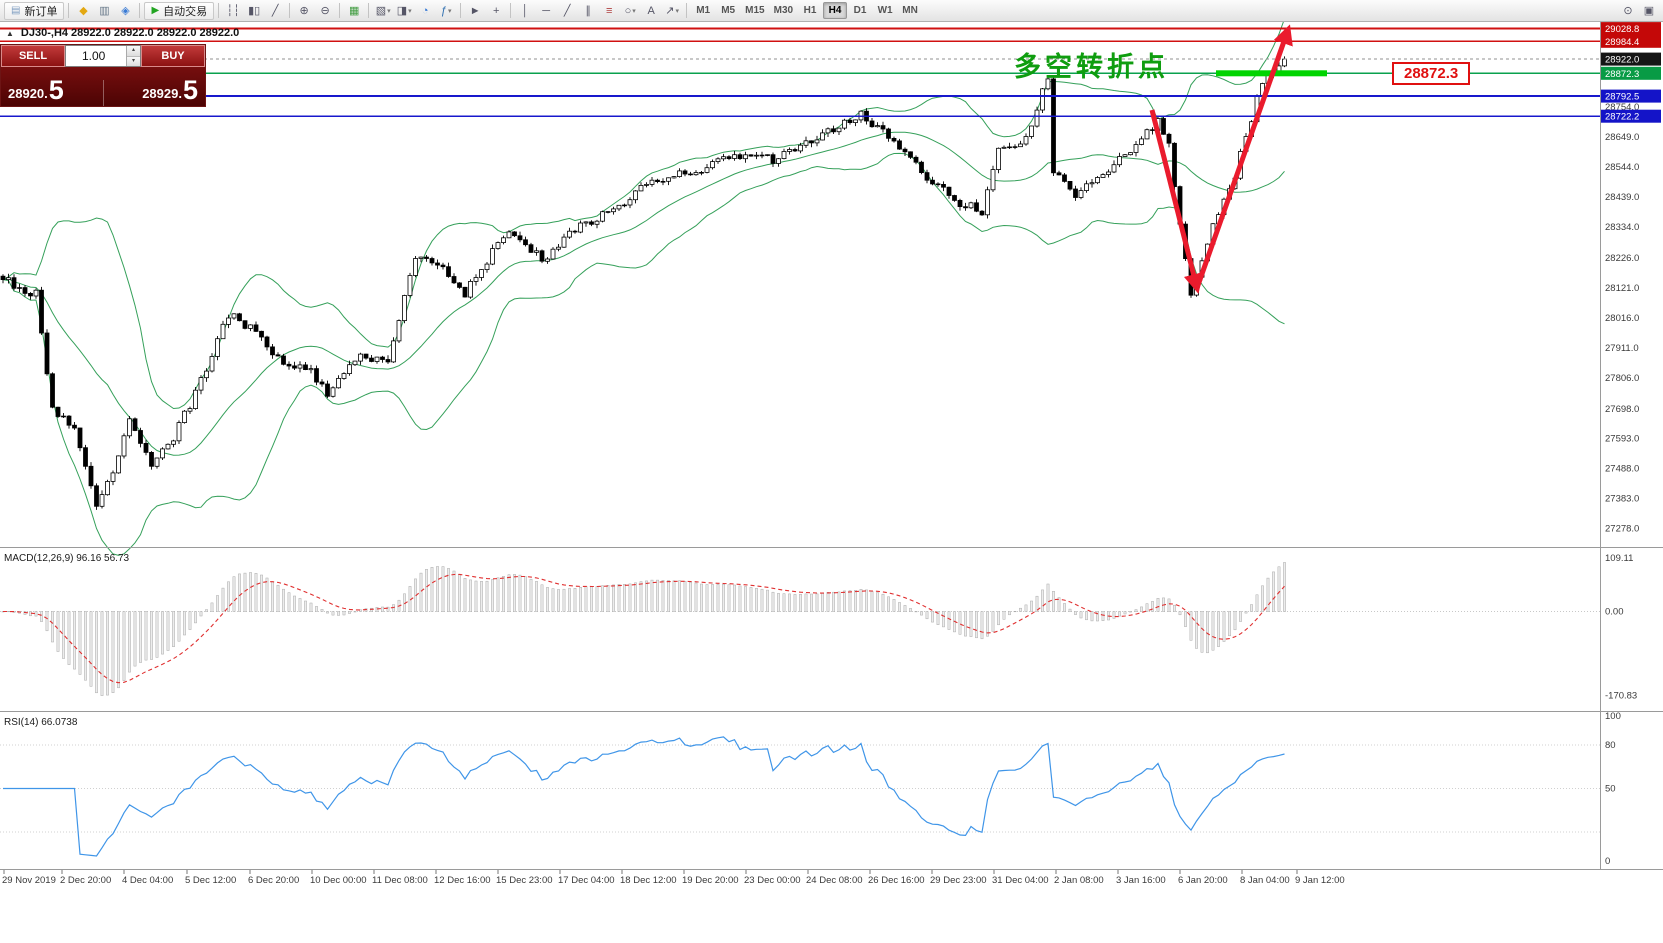 This screenshot has width=1663, height=943. I want to click on profiles-icon: ◨ ▾, so click(404, 11).